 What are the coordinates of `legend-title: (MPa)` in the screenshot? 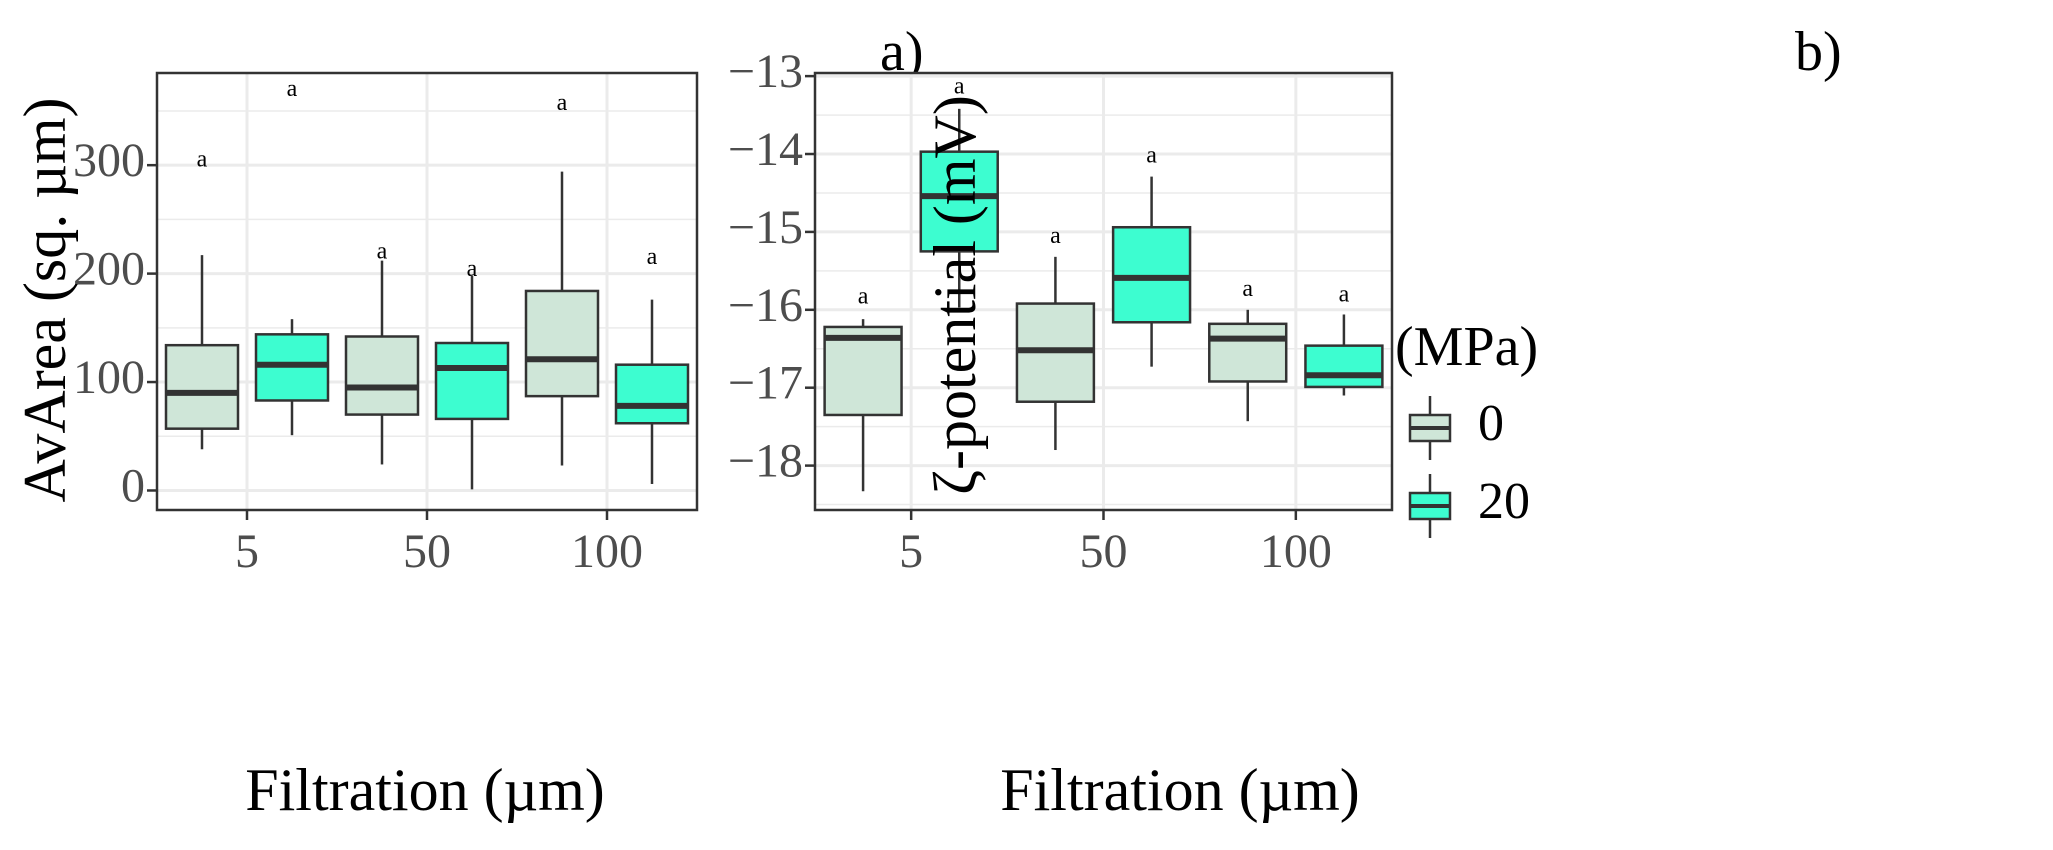 It's located at (1466, 347).